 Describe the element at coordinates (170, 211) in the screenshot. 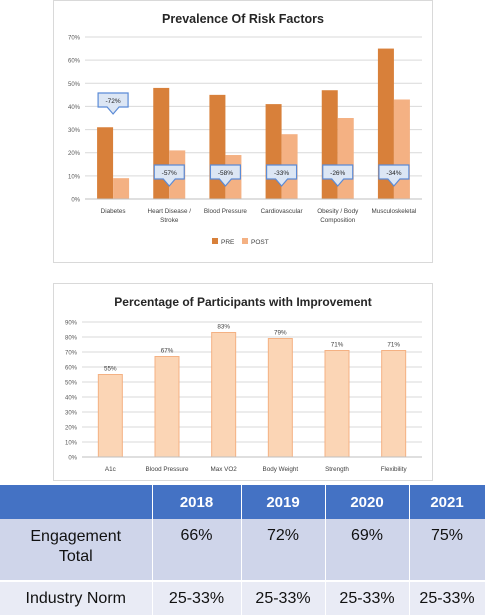

I see `x-tick-label: Heart Disease /` at that location.